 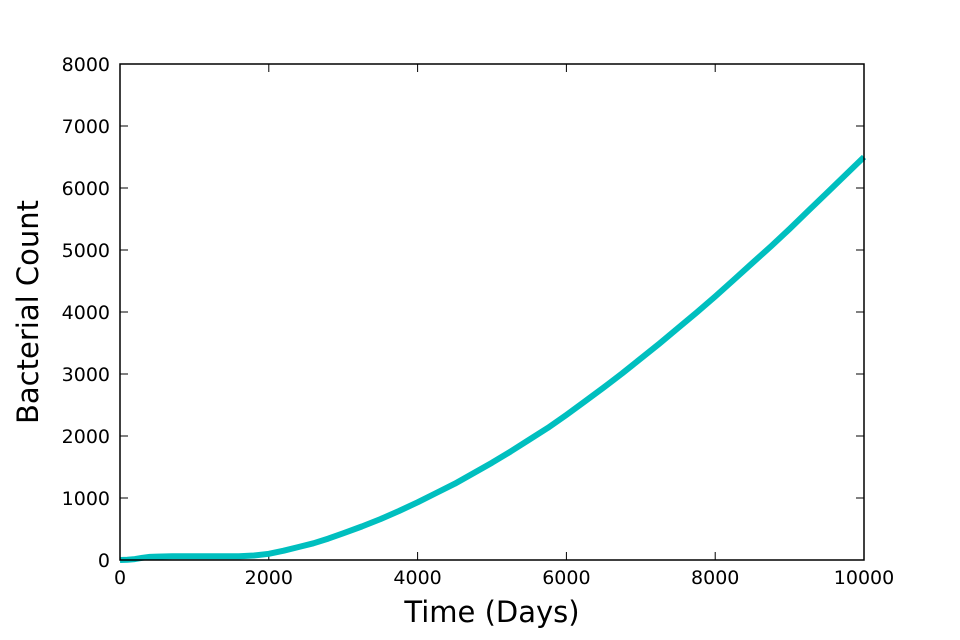 I want to click on x-tick-label: 0, so click(x=120, y=578).